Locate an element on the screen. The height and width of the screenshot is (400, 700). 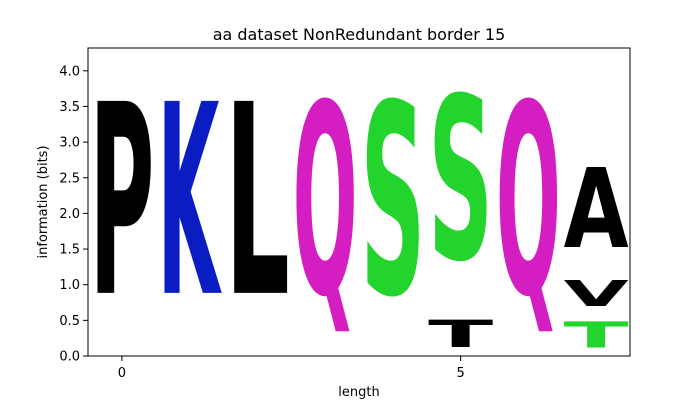
y-tick-label: 2.5 is located at coordinates (69, 178).